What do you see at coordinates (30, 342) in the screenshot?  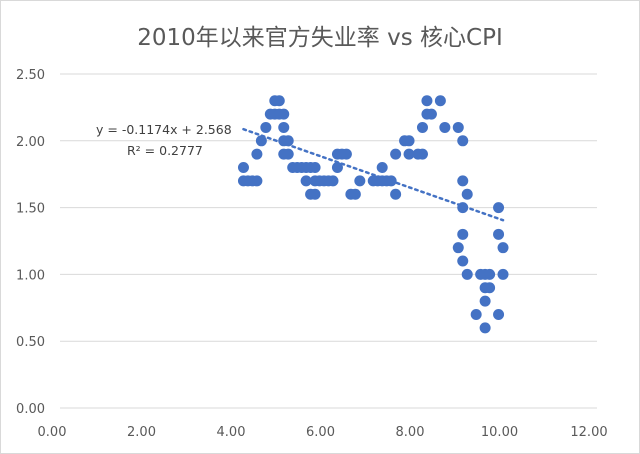 I see `y-tick-label: 0.50` at bounding box center [30, 342].